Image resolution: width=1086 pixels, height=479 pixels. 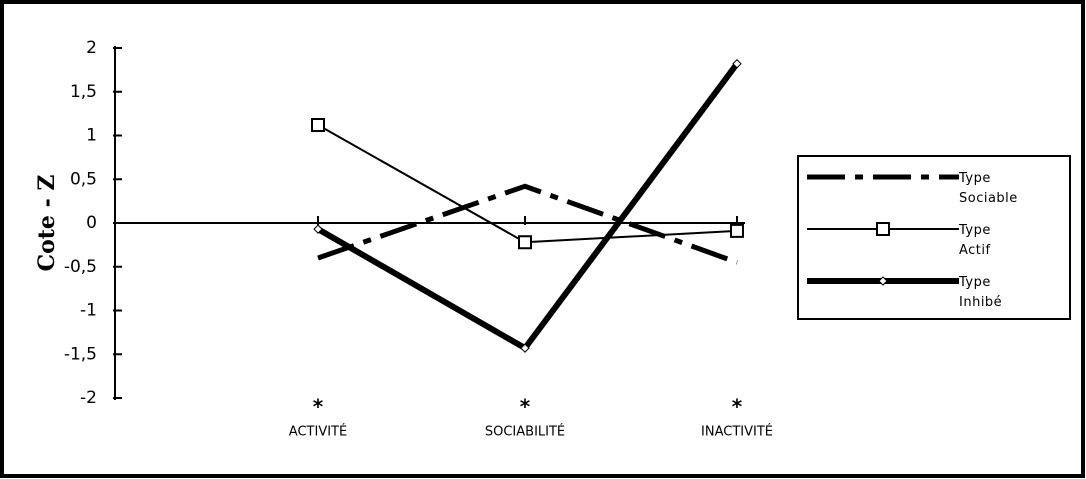 What do you see at coordinates (88, 398) in the screenshot?
I see `y-tick-label: -2` at bounding box center [88, 398].